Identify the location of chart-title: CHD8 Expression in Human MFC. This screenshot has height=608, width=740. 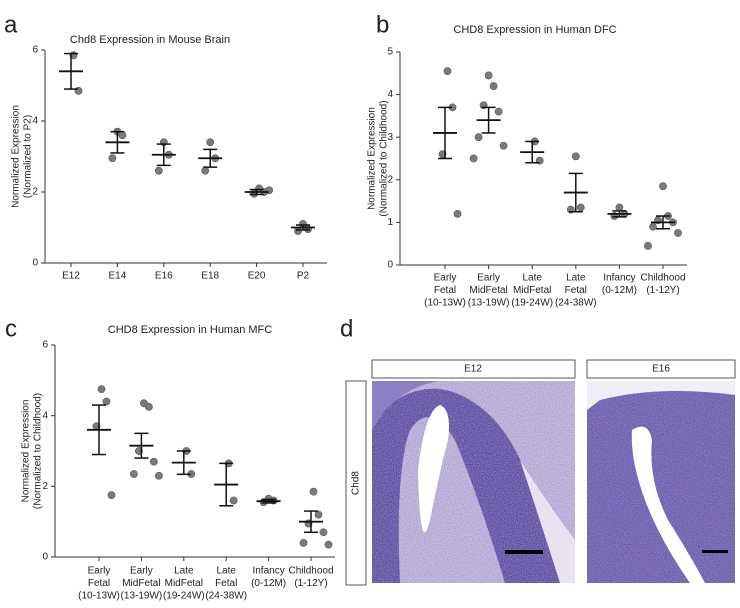
(190, 330).